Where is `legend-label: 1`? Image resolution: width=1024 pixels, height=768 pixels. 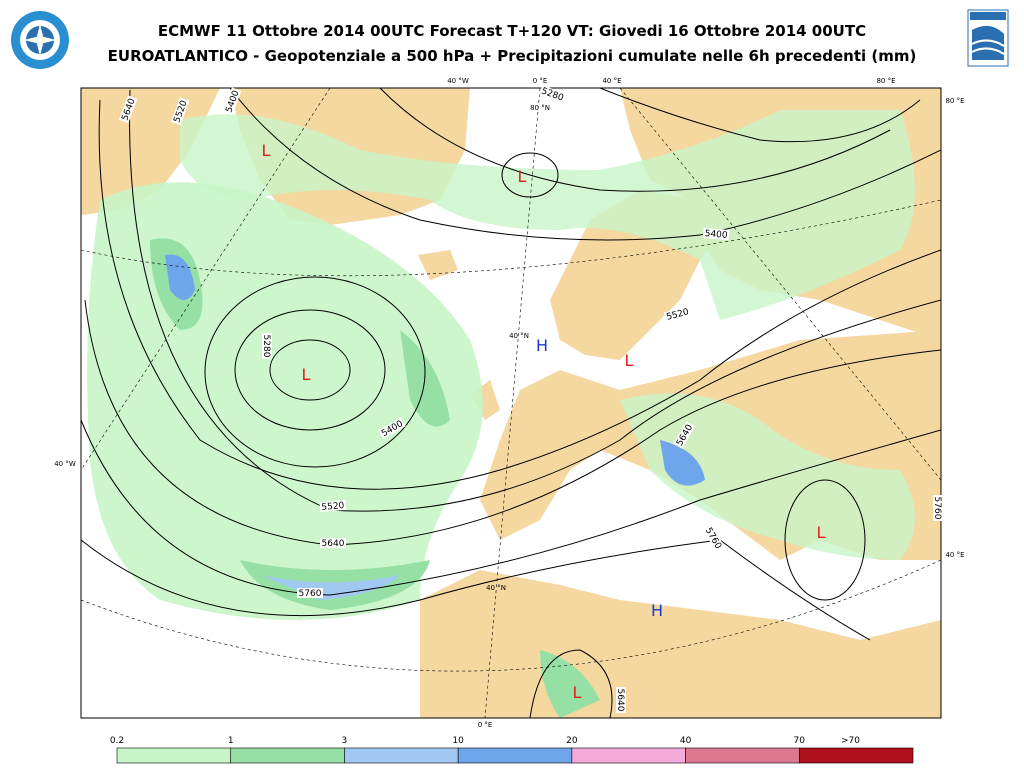 legend-label: 1 is located at coordinates (231, 741).